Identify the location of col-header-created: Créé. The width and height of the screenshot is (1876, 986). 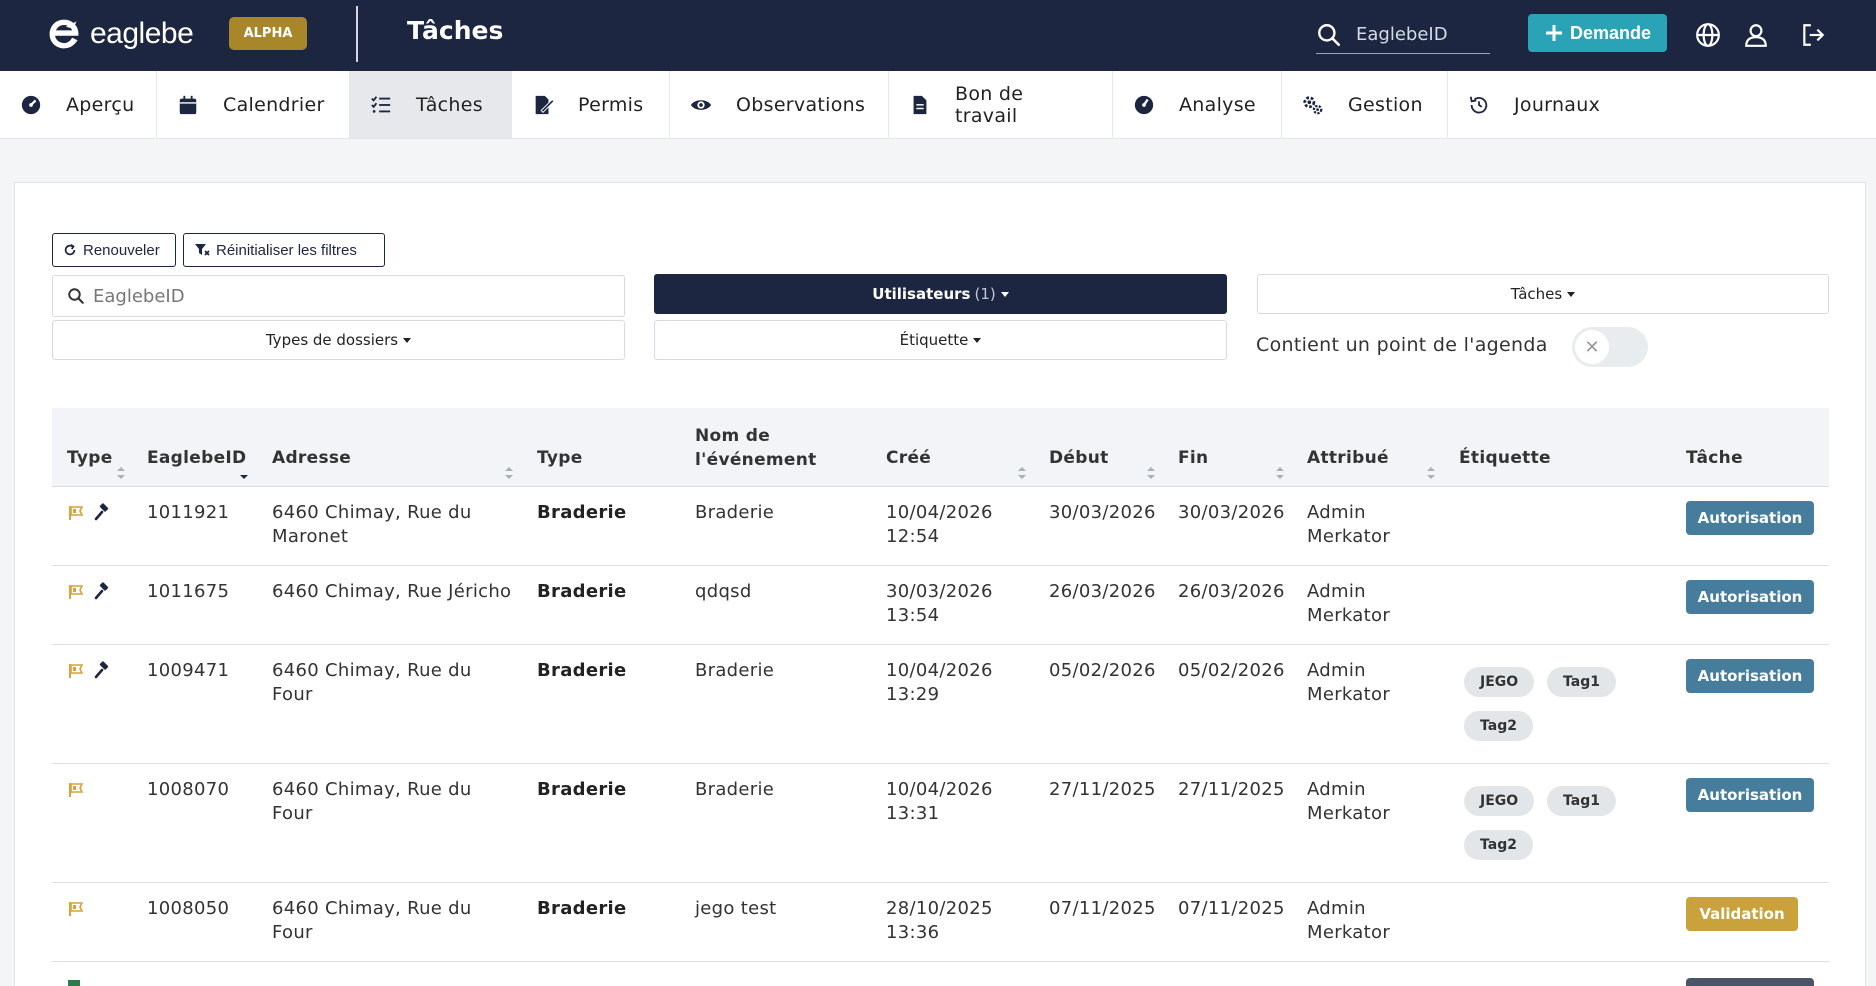
(909, 458).